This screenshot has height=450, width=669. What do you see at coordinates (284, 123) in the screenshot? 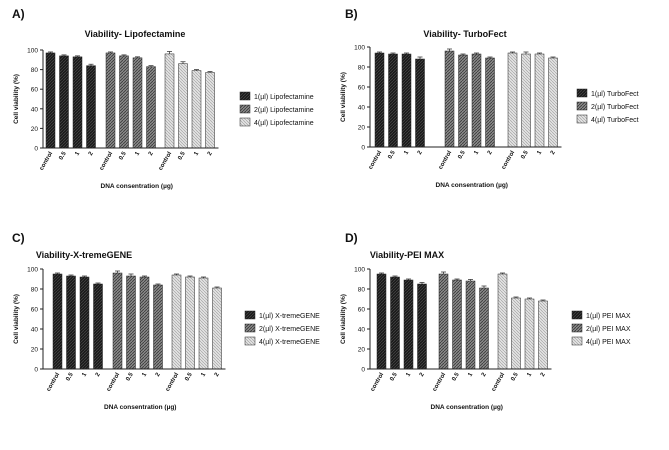
I see `legend-label: 4(µl) Lipofectamine` at bounding box center [284, 123].